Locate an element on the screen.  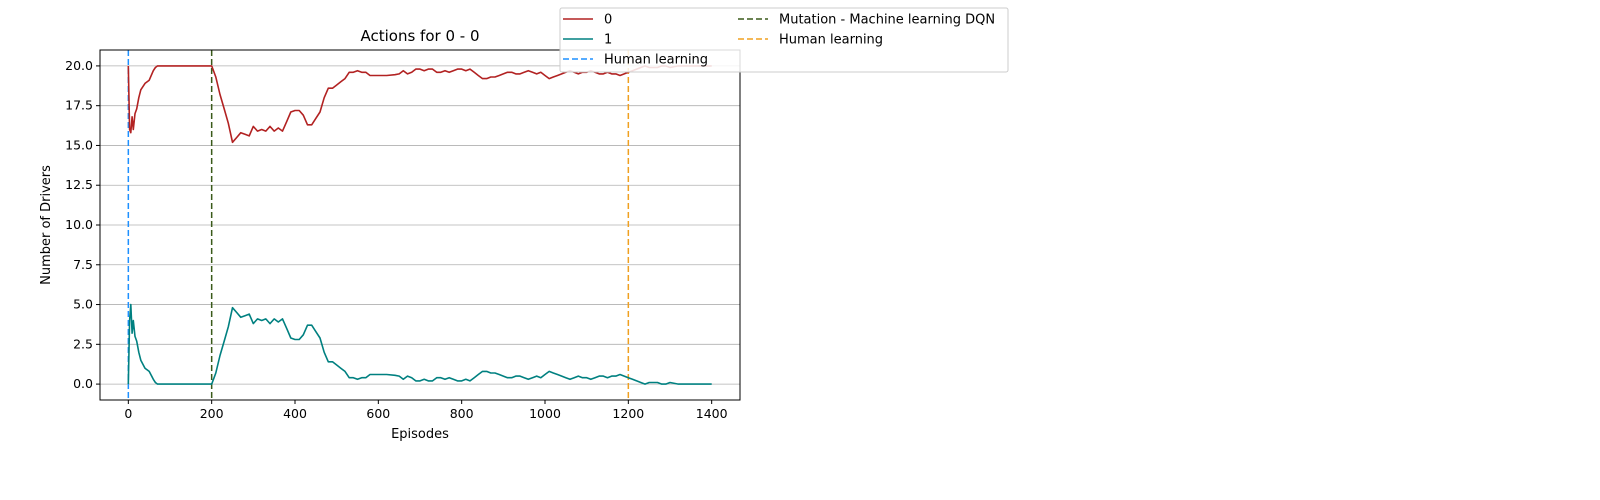
legend-label: Mutation - Machine learning DQN is located at coordinates (887, 20).